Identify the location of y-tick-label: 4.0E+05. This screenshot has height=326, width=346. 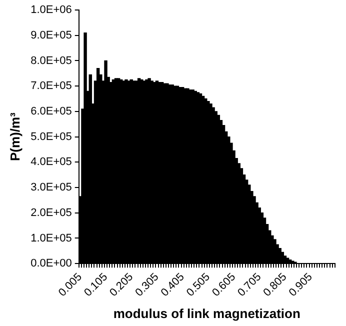
(51, 162).